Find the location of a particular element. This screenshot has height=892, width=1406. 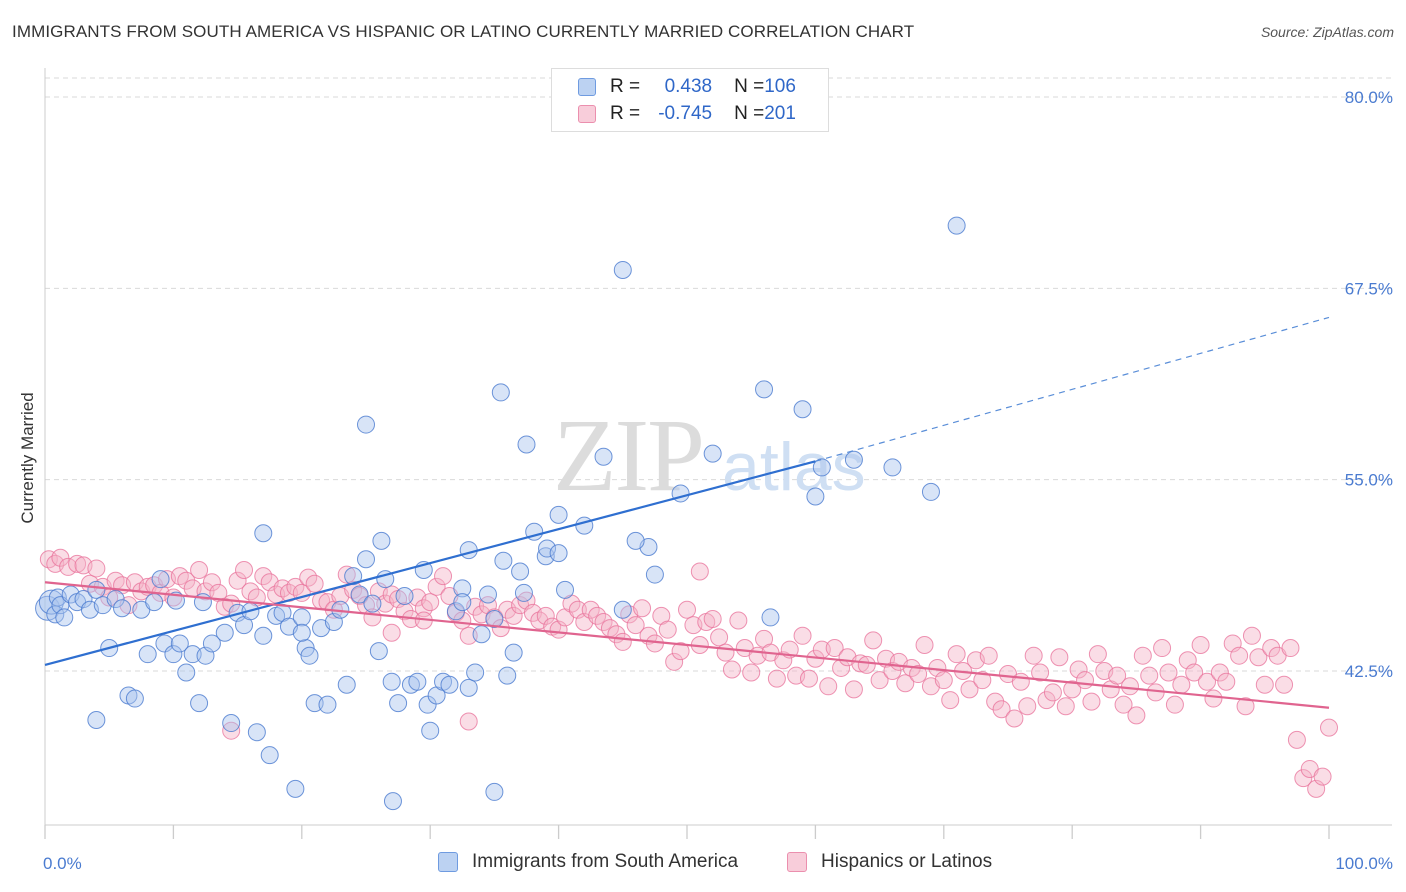

y-axis-title: Currently Married is located at coordinates (27, 457).